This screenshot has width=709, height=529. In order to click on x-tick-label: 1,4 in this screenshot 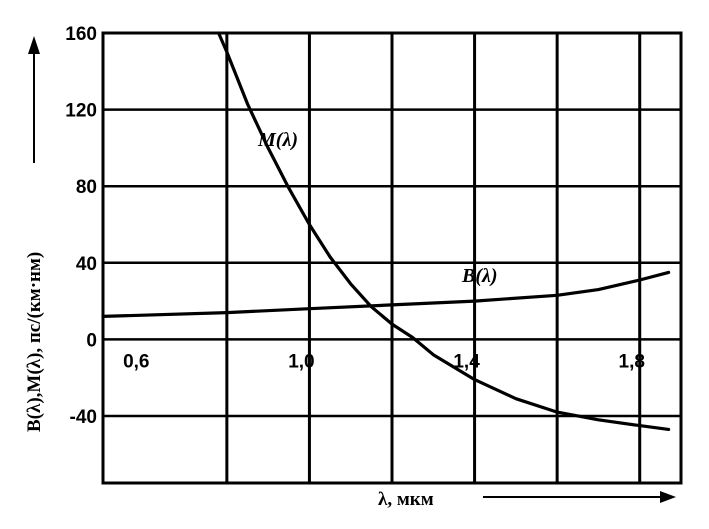, I will do `click(466, 361)`.